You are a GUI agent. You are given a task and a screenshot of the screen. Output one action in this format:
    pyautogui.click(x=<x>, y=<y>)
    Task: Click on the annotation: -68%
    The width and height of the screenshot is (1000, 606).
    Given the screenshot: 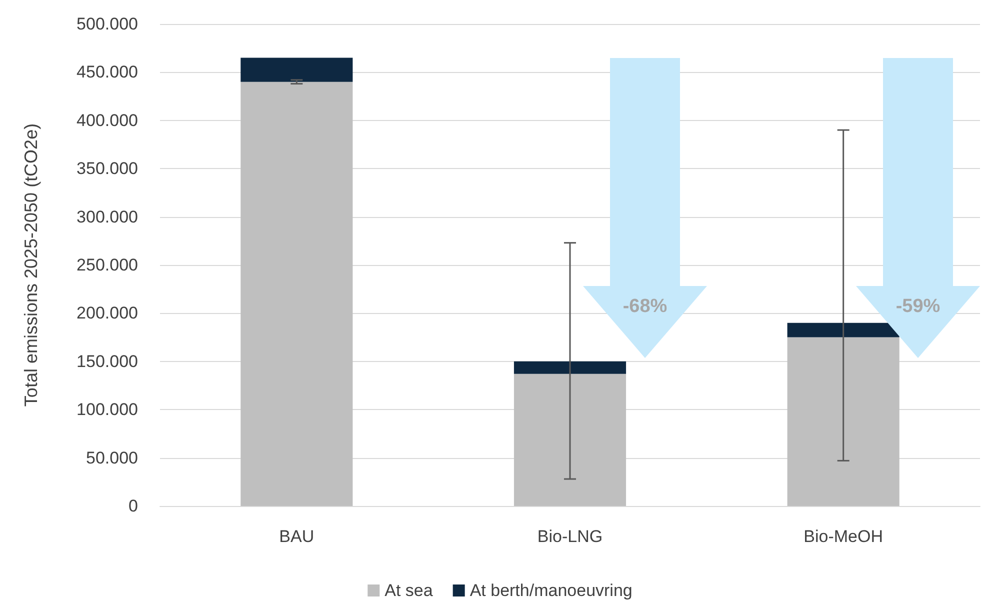 What is the action you would take?
    pyautogui.click(x=645, y=307)
    